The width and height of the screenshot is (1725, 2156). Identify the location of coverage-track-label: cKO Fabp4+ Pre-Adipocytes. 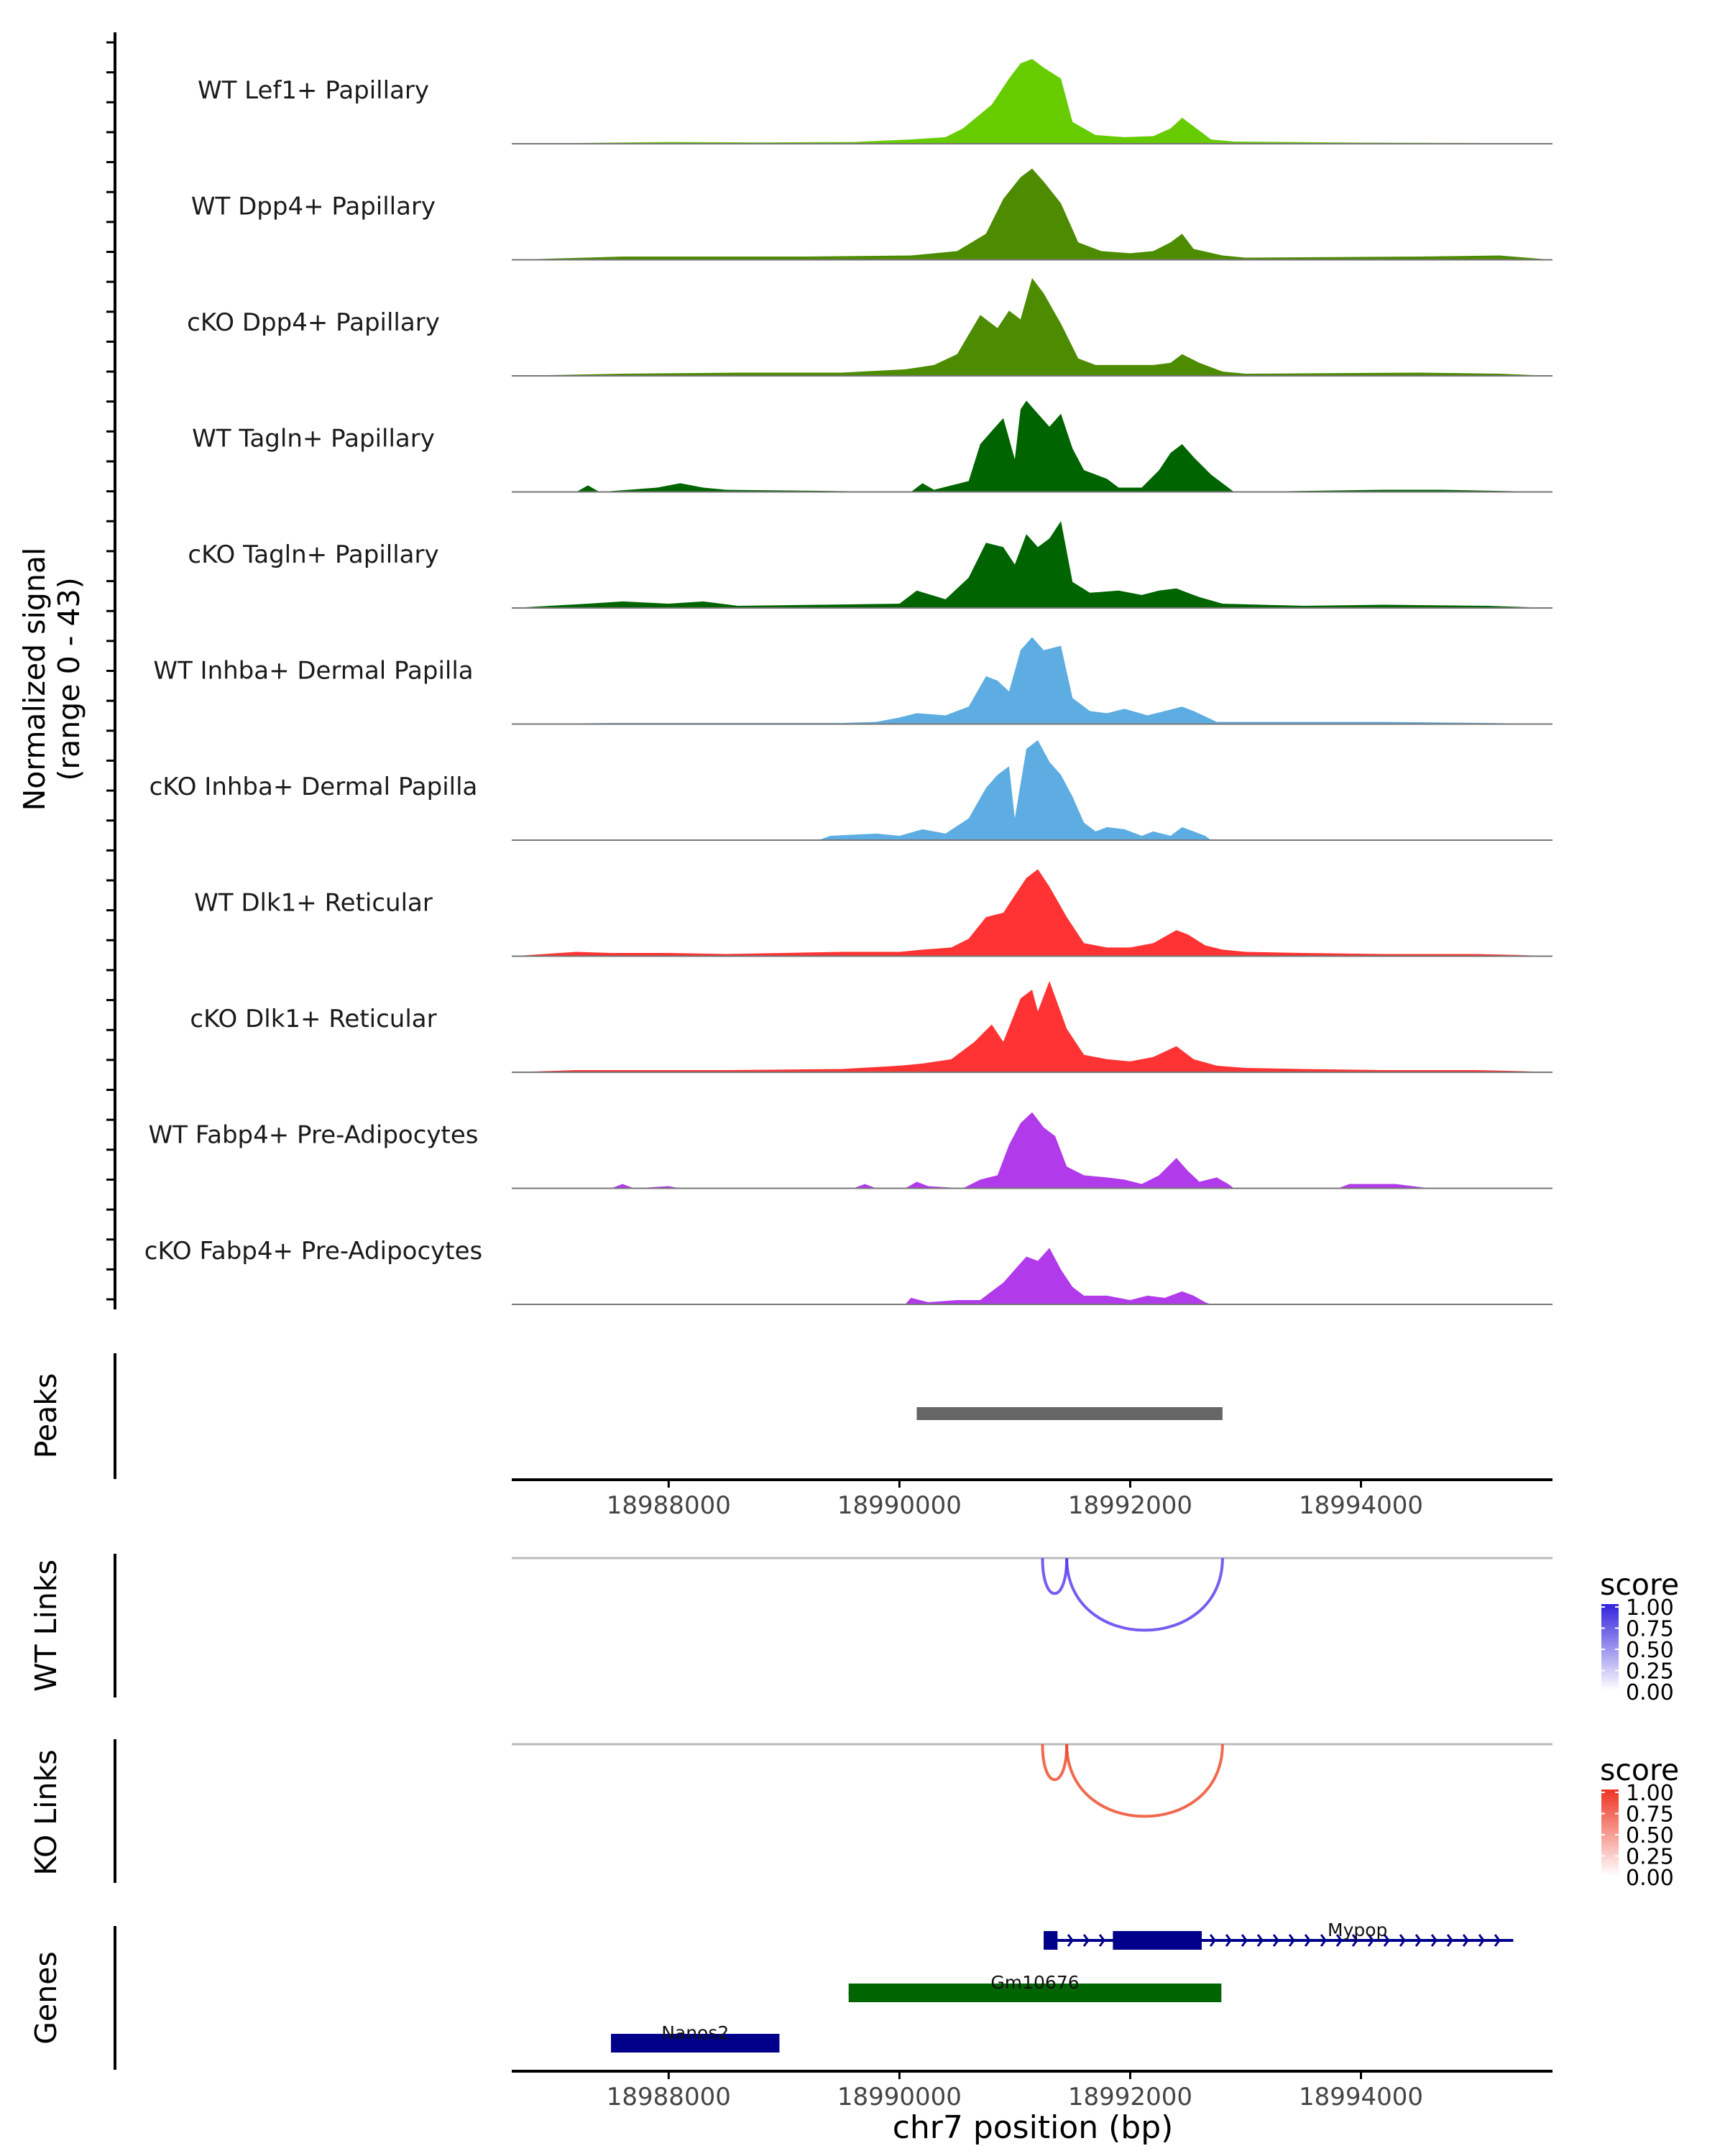
(313, 1251).